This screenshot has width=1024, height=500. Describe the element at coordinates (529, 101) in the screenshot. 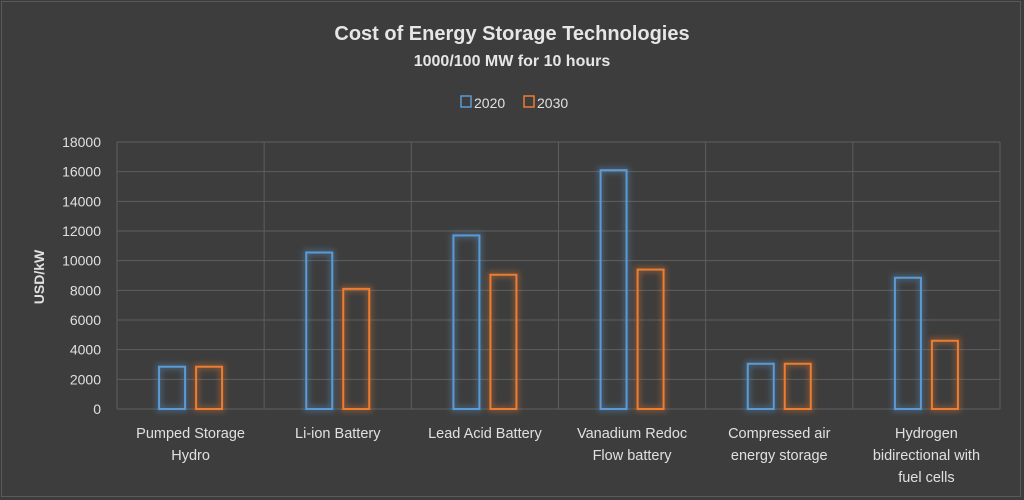

I see `legend-swatch-2030` at that location.